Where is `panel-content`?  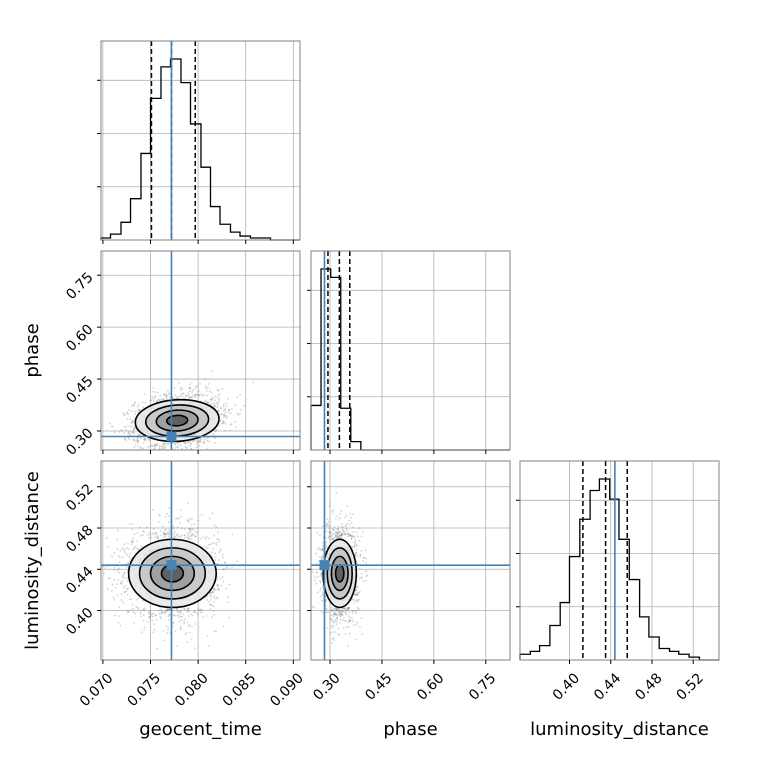 panel-content is located at coordinates (200, 560).